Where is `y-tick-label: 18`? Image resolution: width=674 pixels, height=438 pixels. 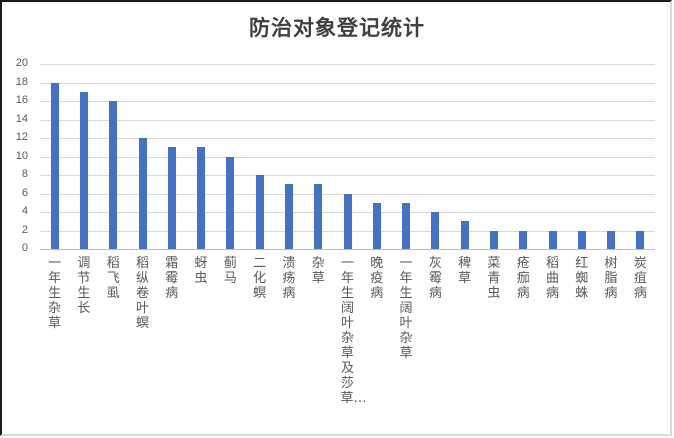
y-tick-label: 18 is located at coordinates (21, 81).